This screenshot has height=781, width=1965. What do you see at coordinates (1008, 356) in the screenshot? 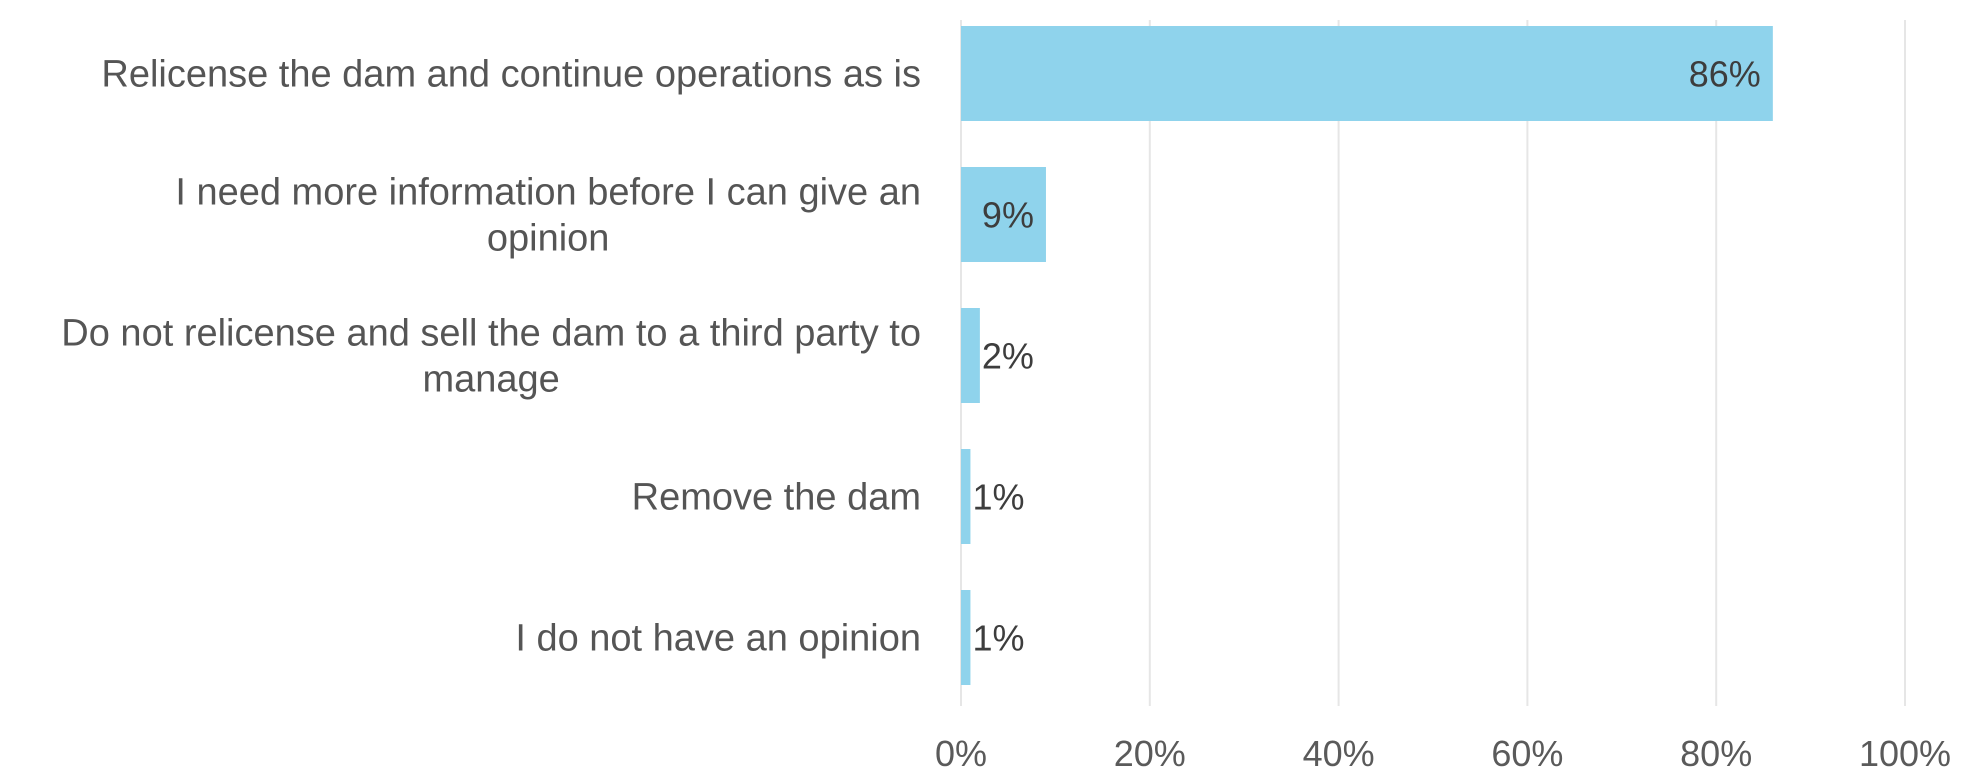
I see `data-label: 2%` at bounding box center [1008, 356].